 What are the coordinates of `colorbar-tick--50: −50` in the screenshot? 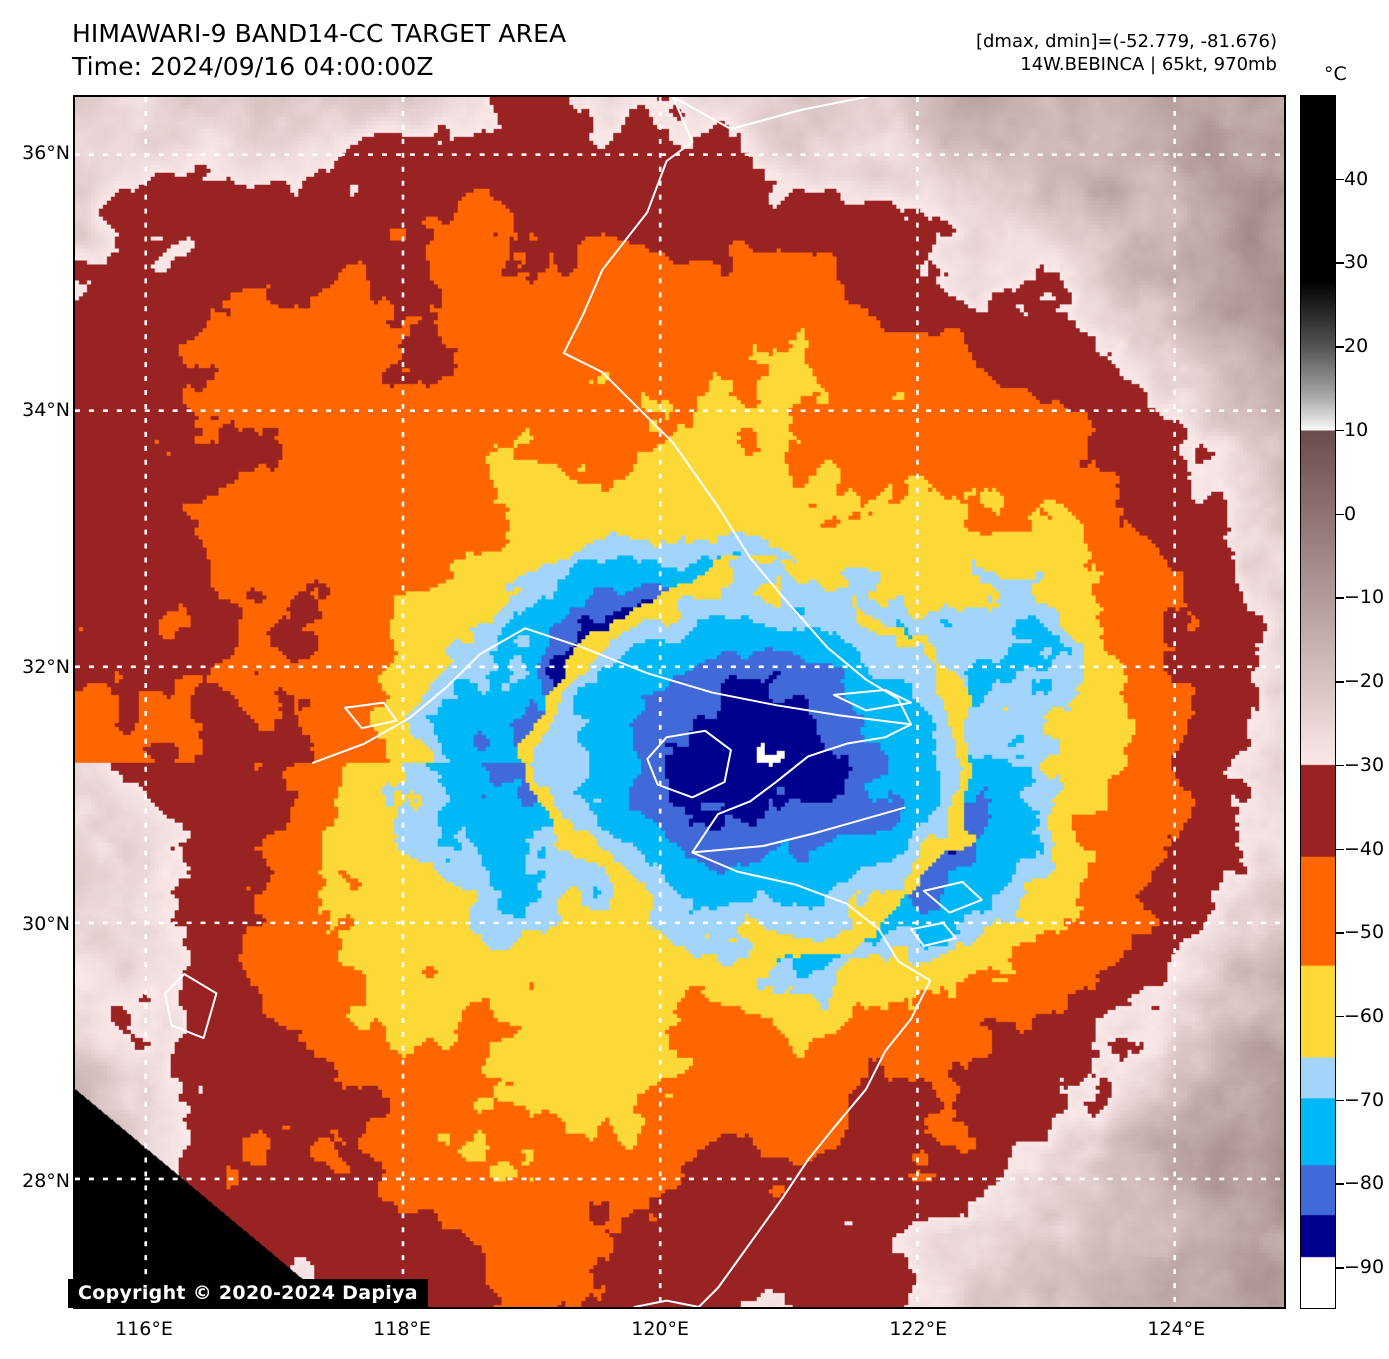 It's located at (1364, 932).